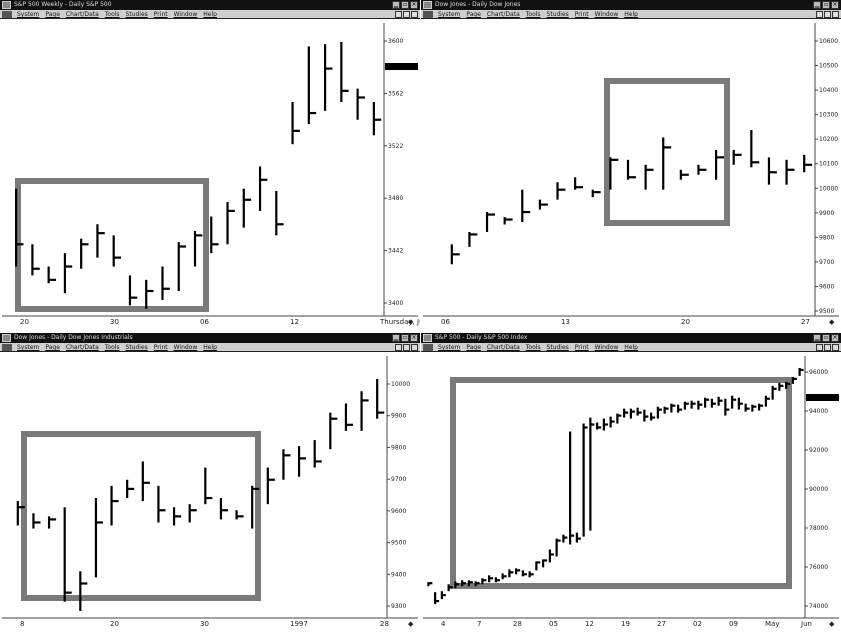  Describe the element at coordinates (210, 5) in the screenshot. I see `window-titlebar: S&P 500 Weekly - Daily S&P 500 ▁ ▫ ×` at that location.